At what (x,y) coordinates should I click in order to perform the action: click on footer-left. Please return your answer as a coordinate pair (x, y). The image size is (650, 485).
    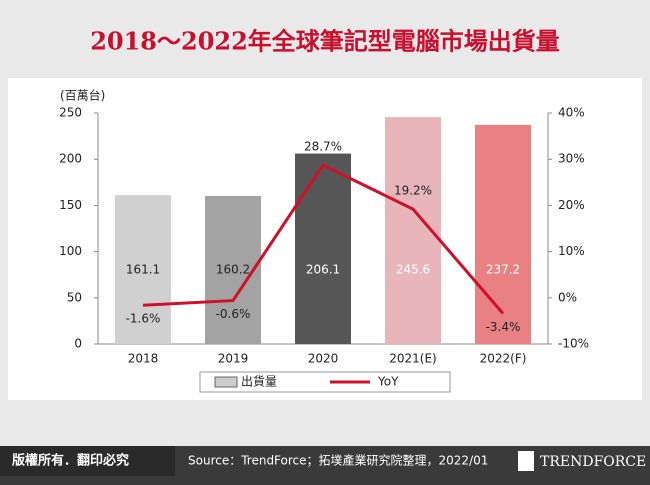
    Looking at the image, I should click on (87, 461).